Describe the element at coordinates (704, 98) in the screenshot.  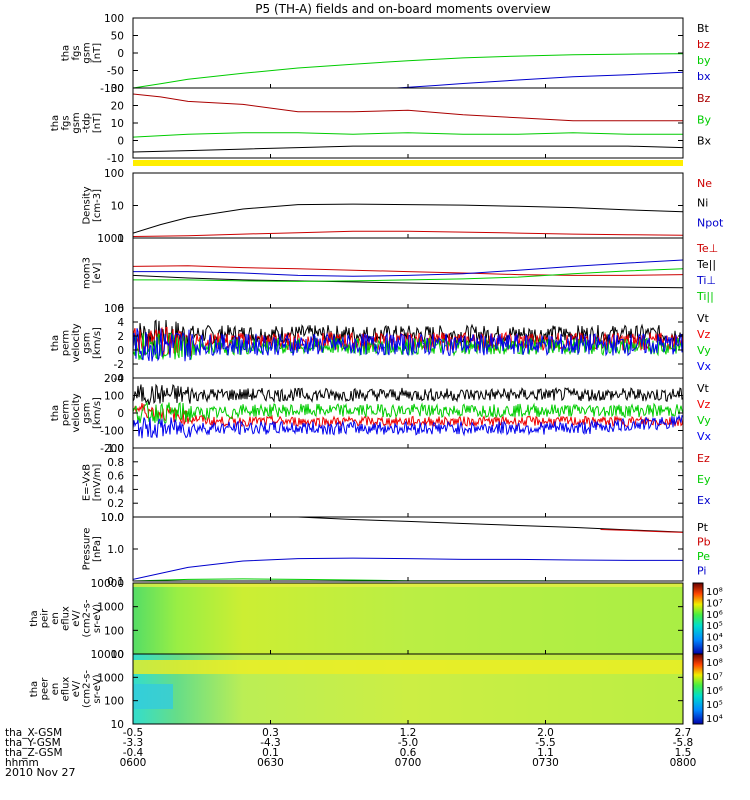
I see `panel-2-legend-label: Bz` at that location.